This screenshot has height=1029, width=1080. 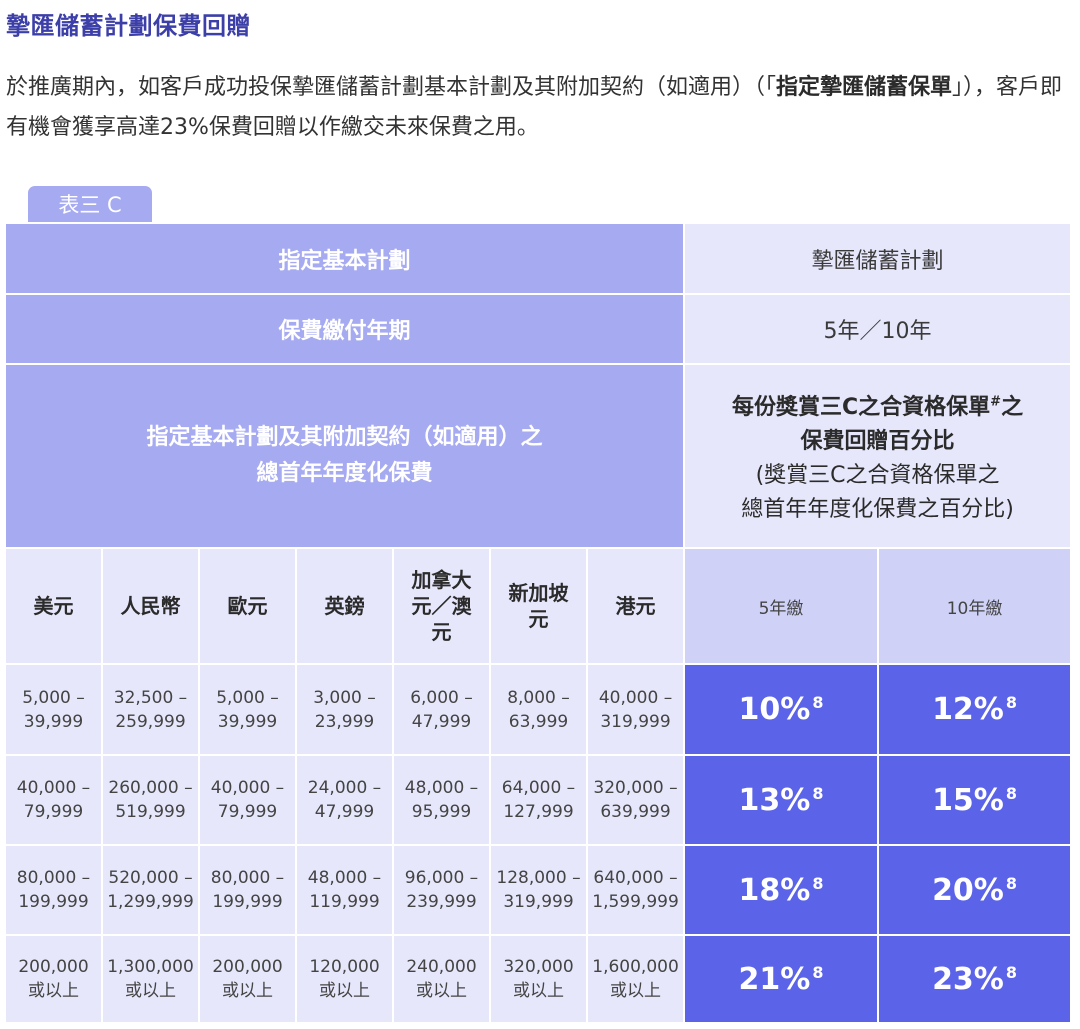 I want to click on premium-range-cell: 6,000 – 47,999, so click(x=441, y=709).